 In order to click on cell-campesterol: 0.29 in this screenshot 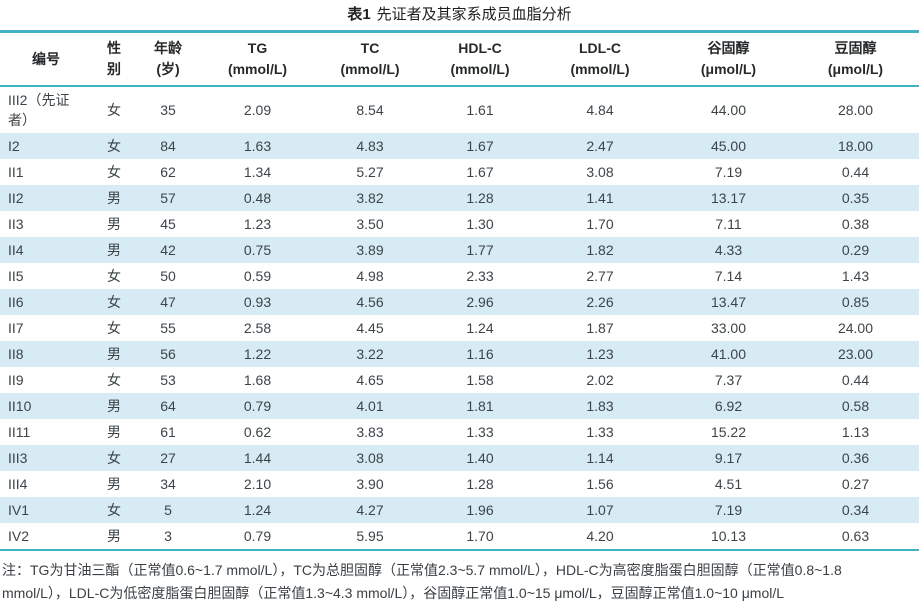, I will do `click(855, 250)`.